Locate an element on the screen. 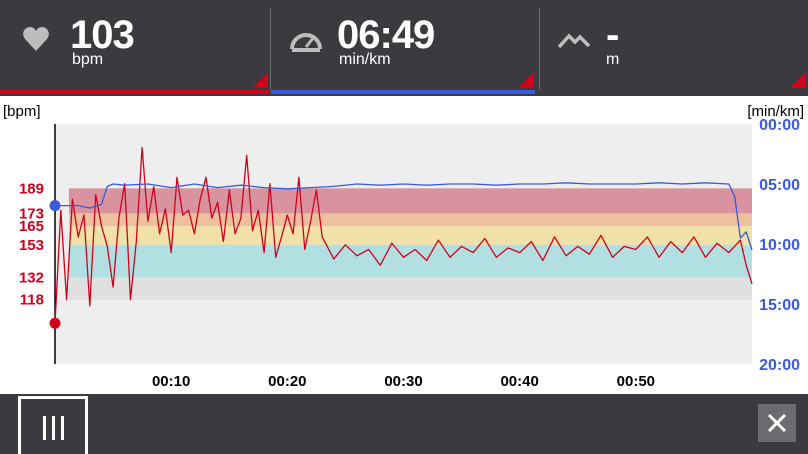 This screenshot has width=808, height=454. heart-rate-unit: bpm is located at coordinates (88, 59).